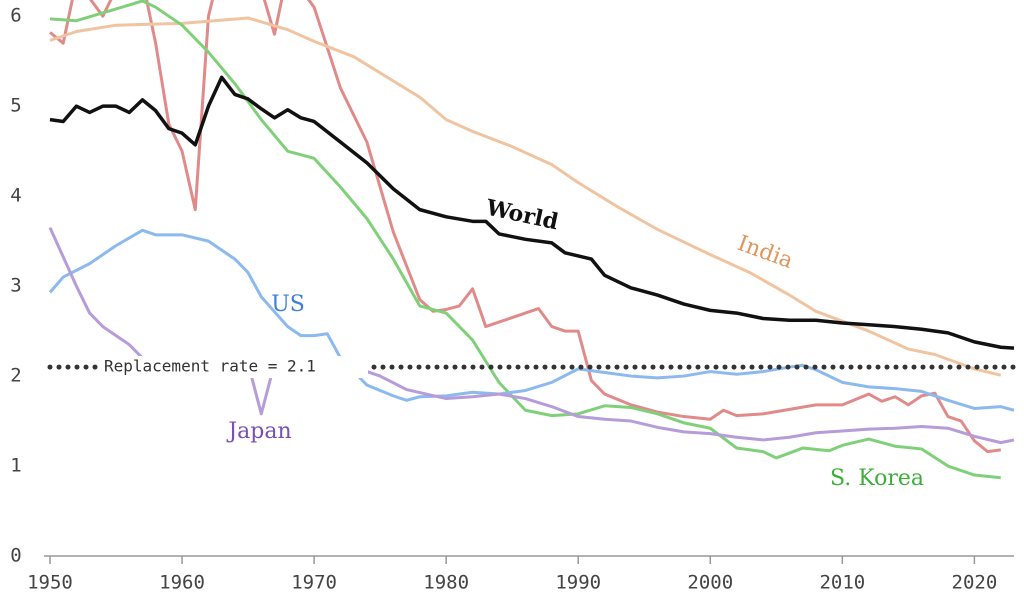  What do you see at coordinates (210, 366) in the screenshot?
I see `reference-label: Replacement rate = 2.1` at bounding box center [210, 366].